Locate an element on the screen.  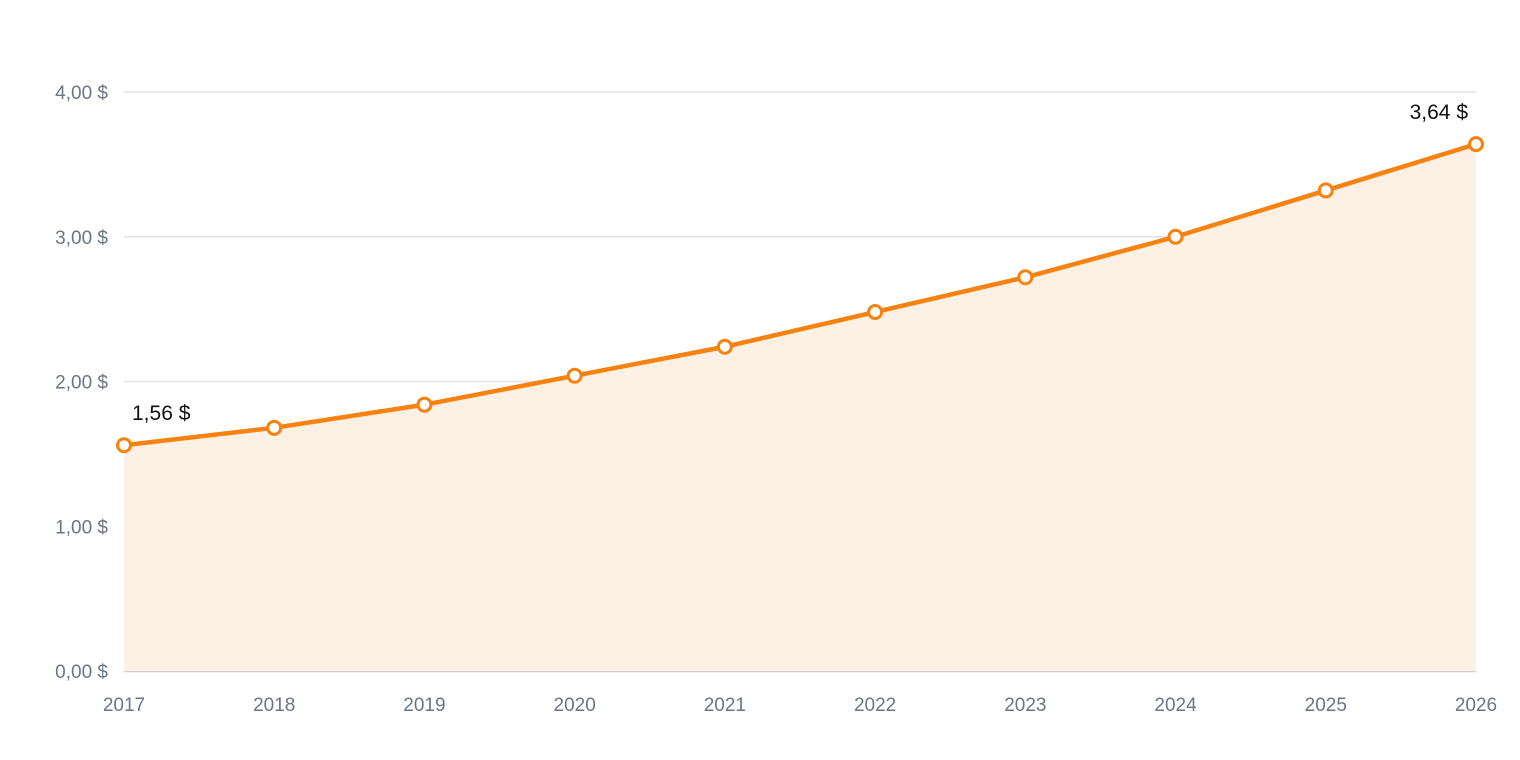
x-tick-label: 2024 is located at coordinates (1175, 705).